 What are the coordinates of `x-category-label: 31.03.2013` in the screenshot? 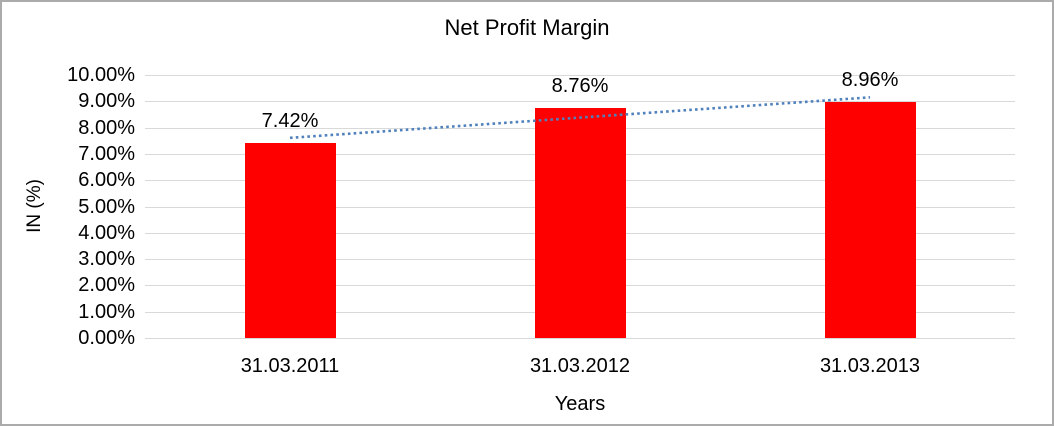 It's located at (870, 366).